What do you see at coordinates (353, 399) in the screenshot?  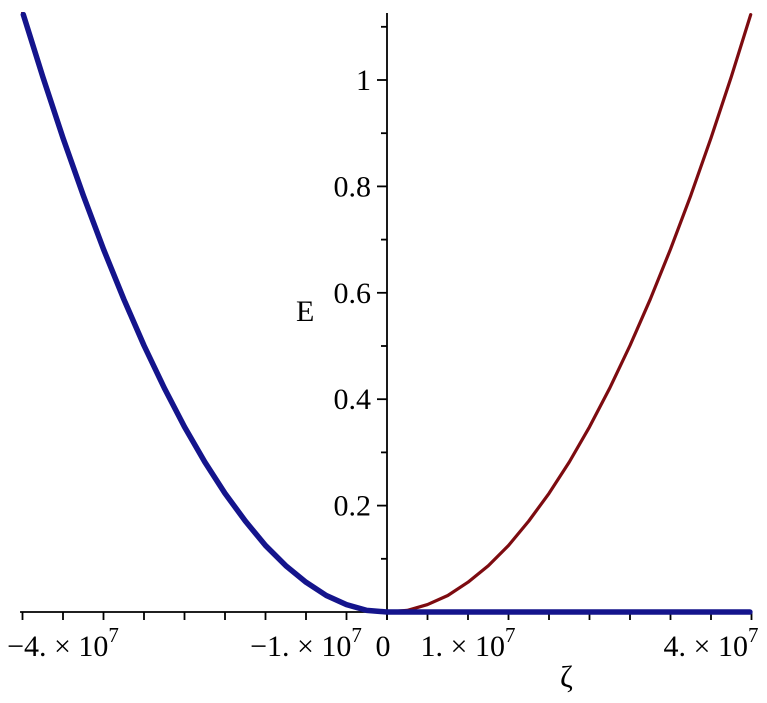 I see `y-tick-label: 0.4` at bounding box center [353, 399].